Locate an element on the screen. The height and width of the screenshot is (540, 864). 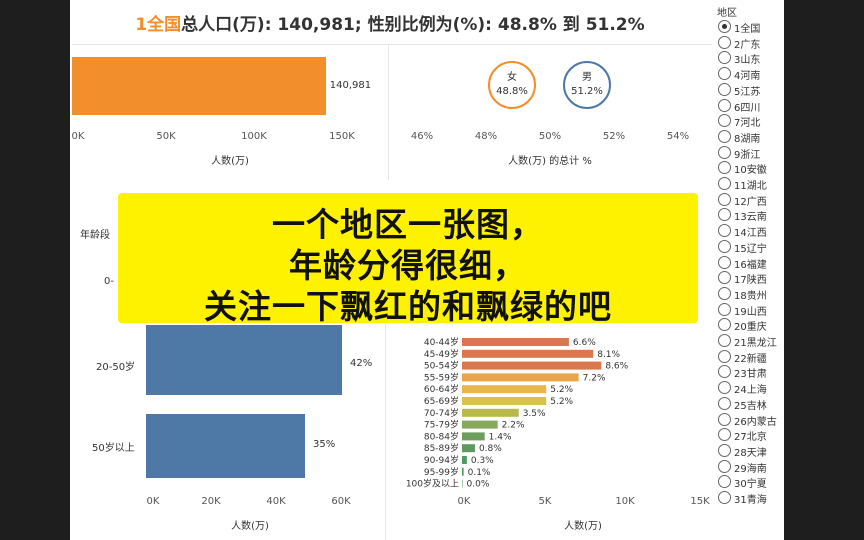
region-option-label: 10安徽 is located at coordinates (750, 171).